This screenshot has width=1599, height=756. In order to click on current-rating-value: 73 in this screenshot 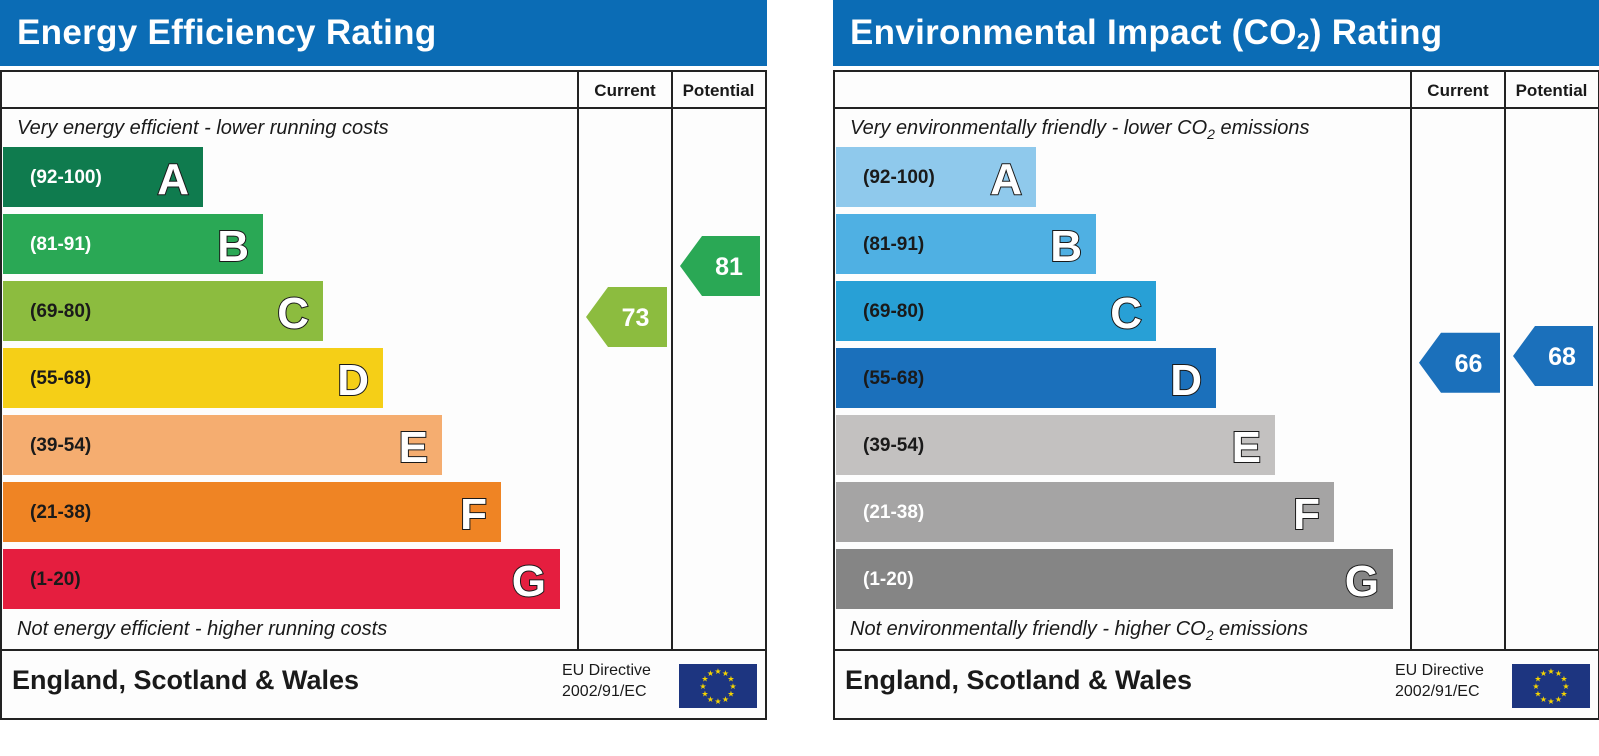, I will do `click(636, 318)`.